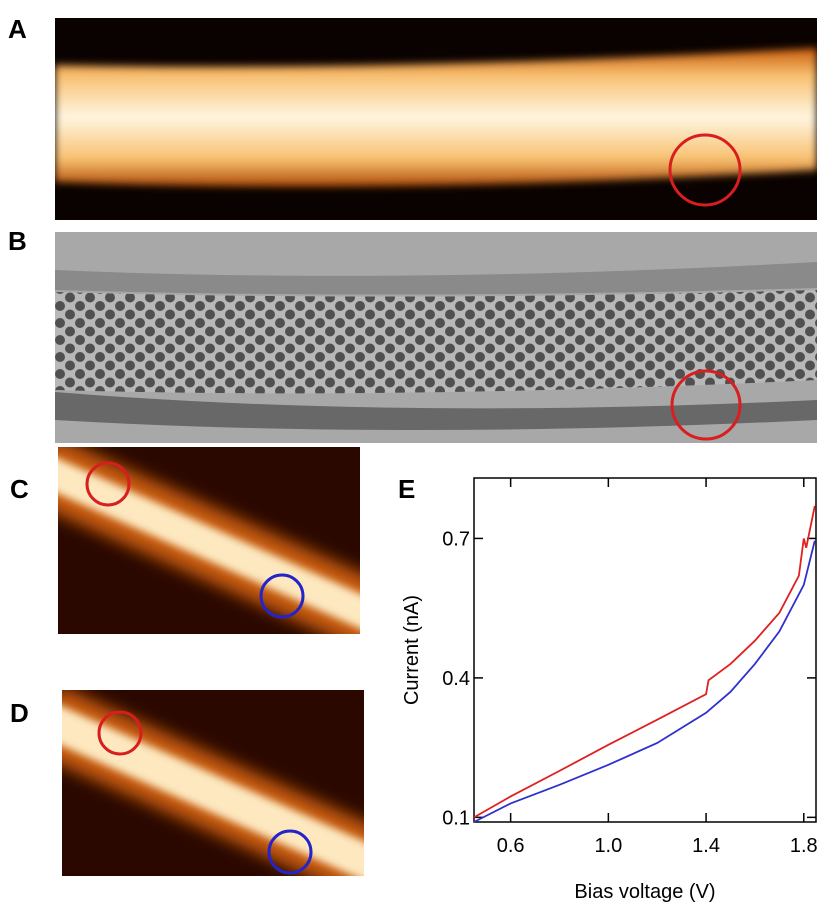  Describe the element at coordinates (456, 818) in the screenshot. I see `y-tick-label: 0.1` at that location.